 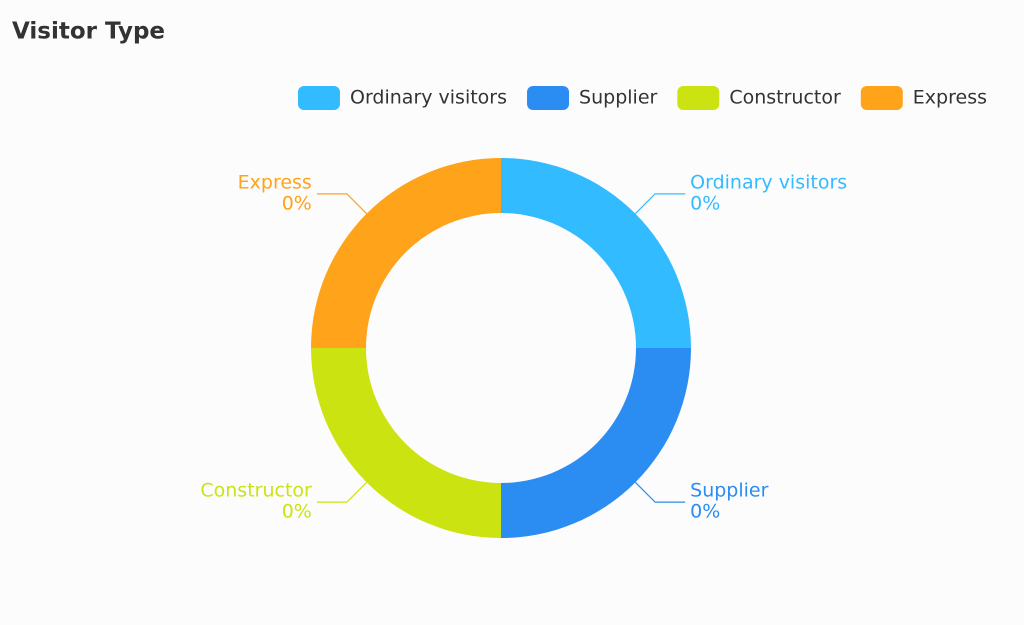 I want to click on slice-label: Constructor, so click(x=256, y=491).